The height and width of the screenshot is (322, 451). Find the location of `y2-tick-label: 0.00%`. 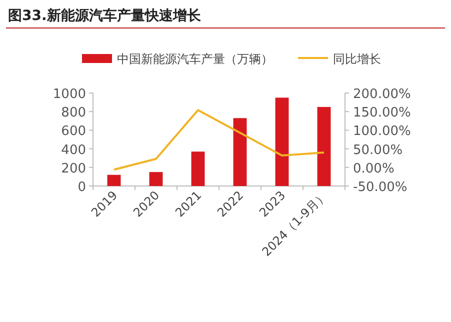

y2-tick-label: 0.00% is located at coordinates (373, 168).